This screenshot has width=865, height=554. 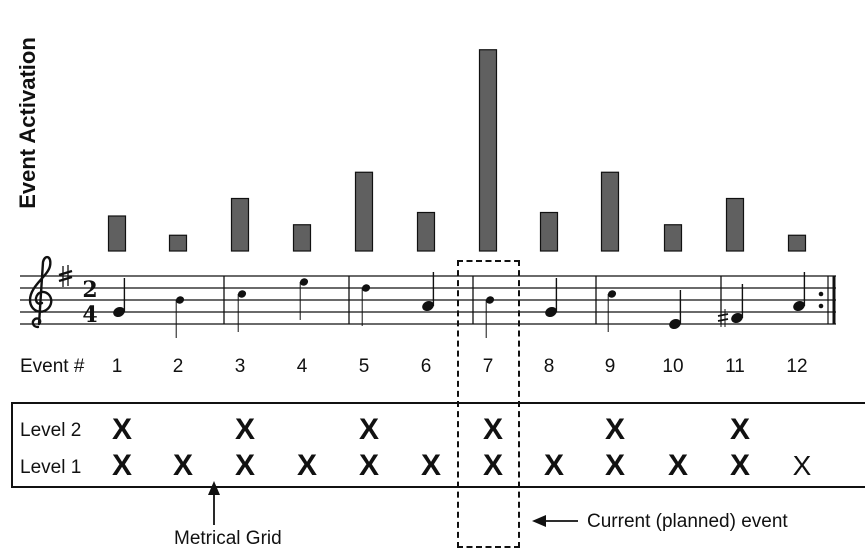 I want to click on grid-mark-level-1-event-9: X, so click(x=615, y=465).